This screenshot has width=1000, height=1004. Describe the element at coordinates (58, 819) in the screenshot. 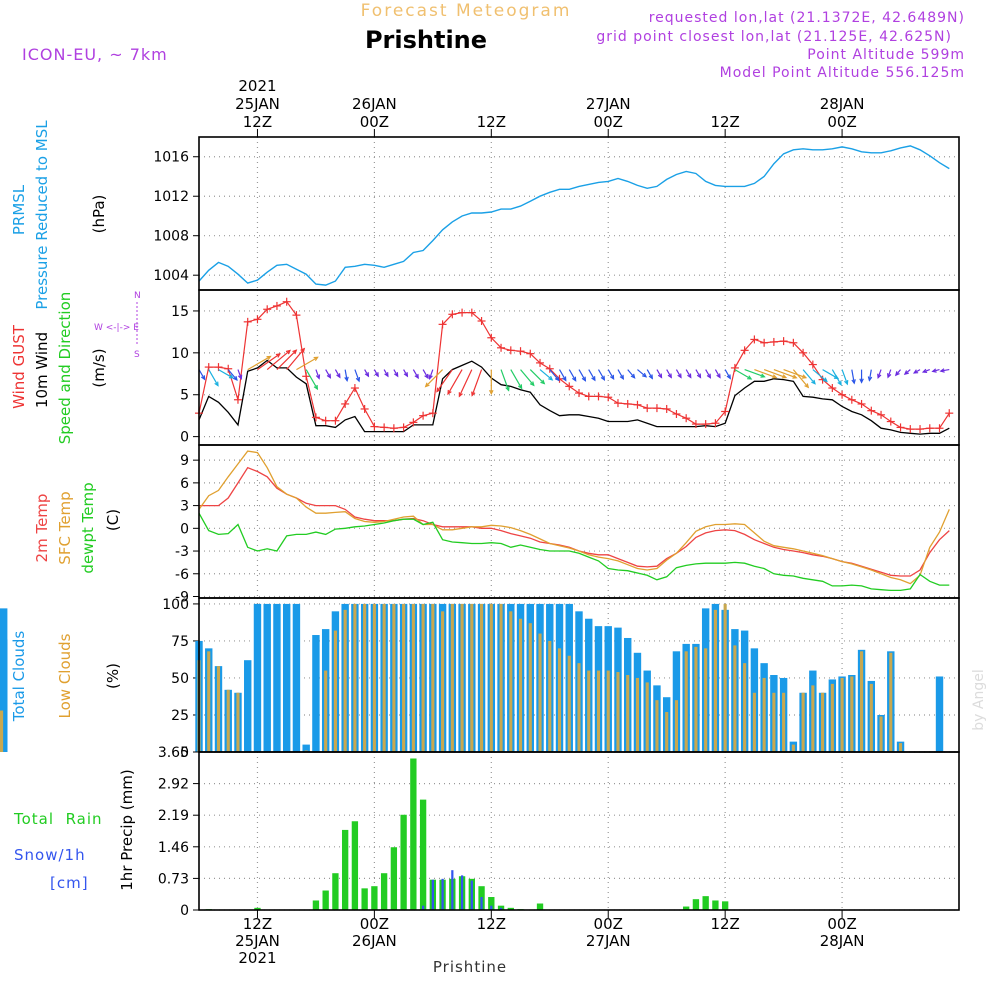

I see `rain-label: Total Rain` at that location.